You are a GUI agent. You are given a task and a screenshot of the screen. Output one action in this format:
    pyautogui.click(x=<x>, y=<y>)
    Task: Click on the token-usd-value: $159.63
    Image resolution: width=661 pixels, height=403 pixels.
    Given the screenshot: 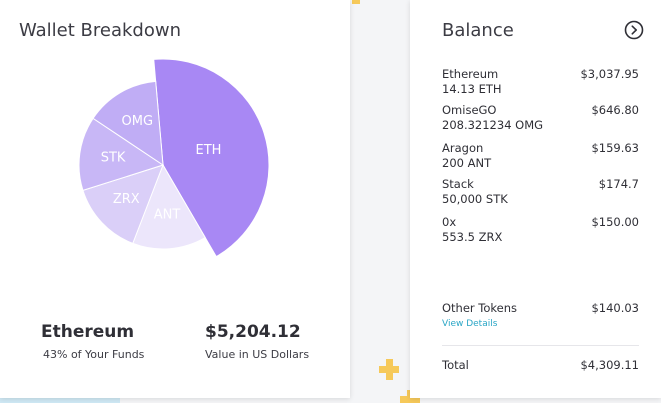 What is the action you would take?
    pyautogui.click(x=615, y=148)
    